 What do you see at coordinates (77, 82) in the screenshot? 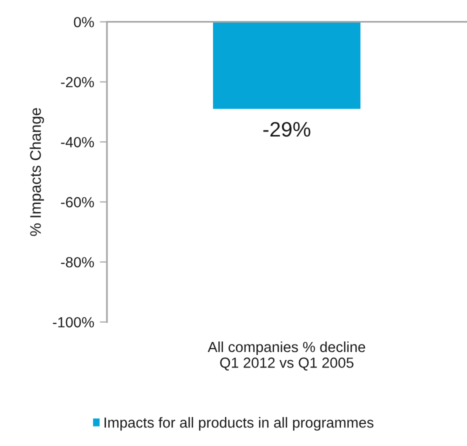
I see `y-tick-label: -20%` at bounding box center [77, 82].